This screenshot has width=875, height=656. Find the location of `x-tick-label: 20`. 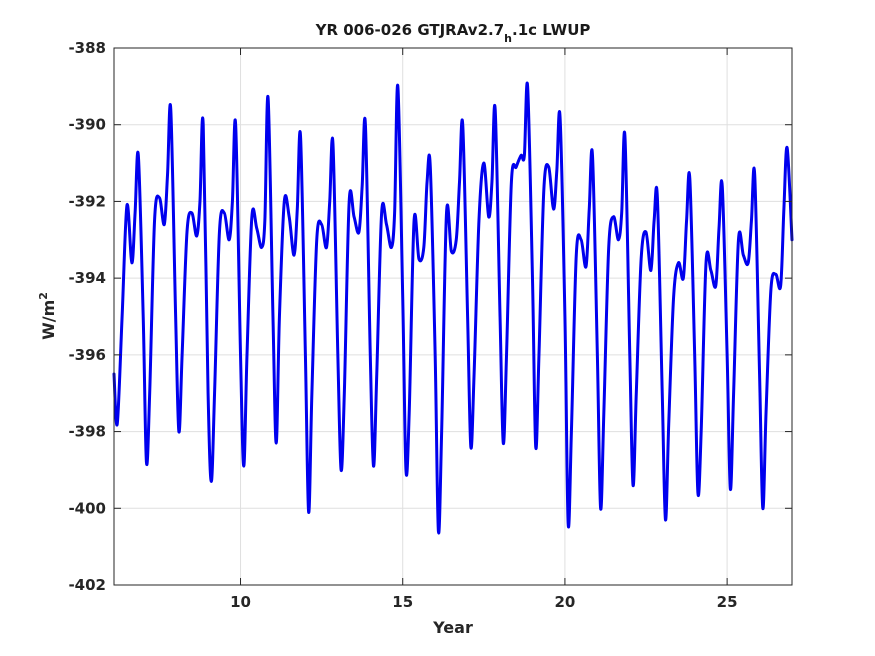

x-tick-label: 20 is located at coordinates (564, 602).